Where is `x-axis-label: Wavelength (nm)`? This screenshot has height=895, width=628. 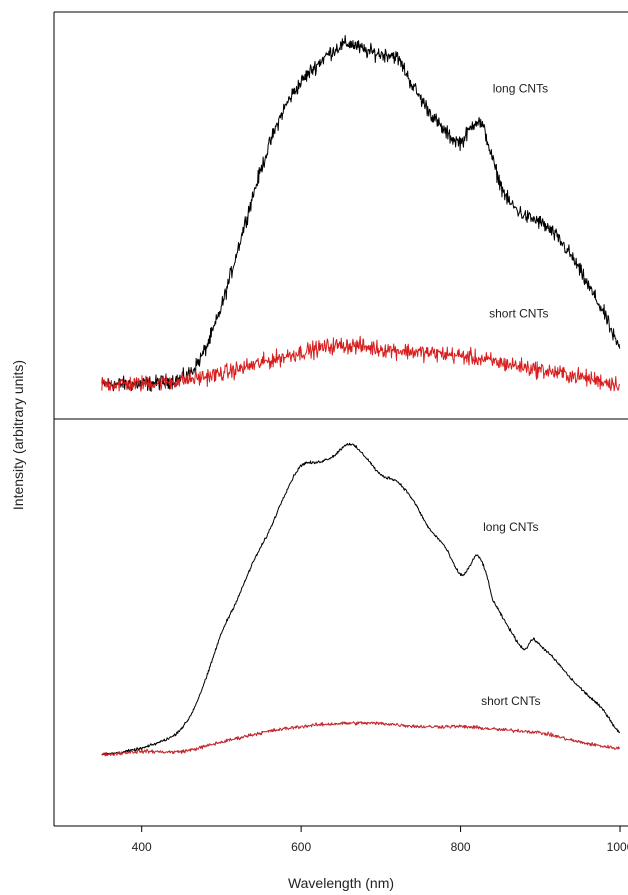 x-axis-label: Wavelength (nm) is located at coordinates (341, 883).